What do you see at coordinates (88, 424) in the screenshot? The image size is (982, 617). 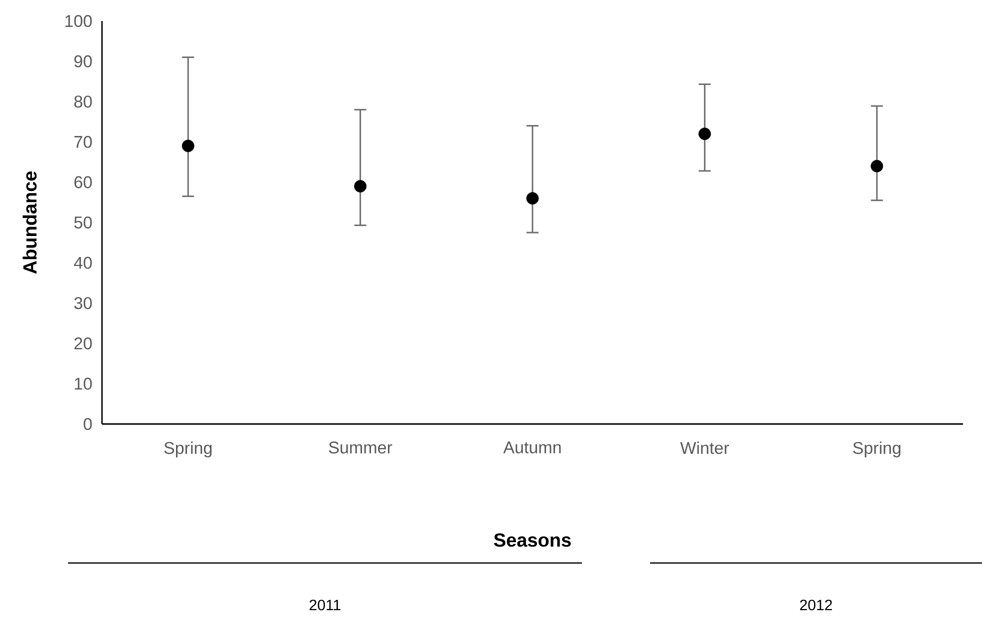 I see `y-tick-label: 0` at bounding box center [88, 424].